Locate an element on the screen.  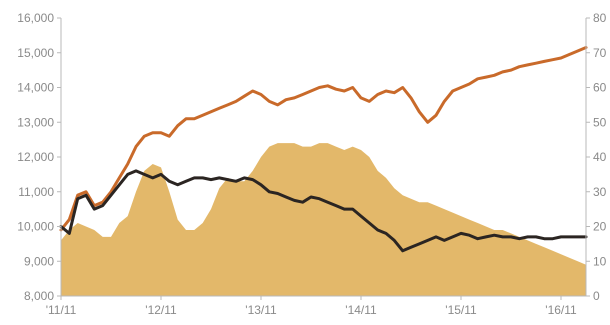
right-tick-label: 10 is located at coordinates (600, 261).